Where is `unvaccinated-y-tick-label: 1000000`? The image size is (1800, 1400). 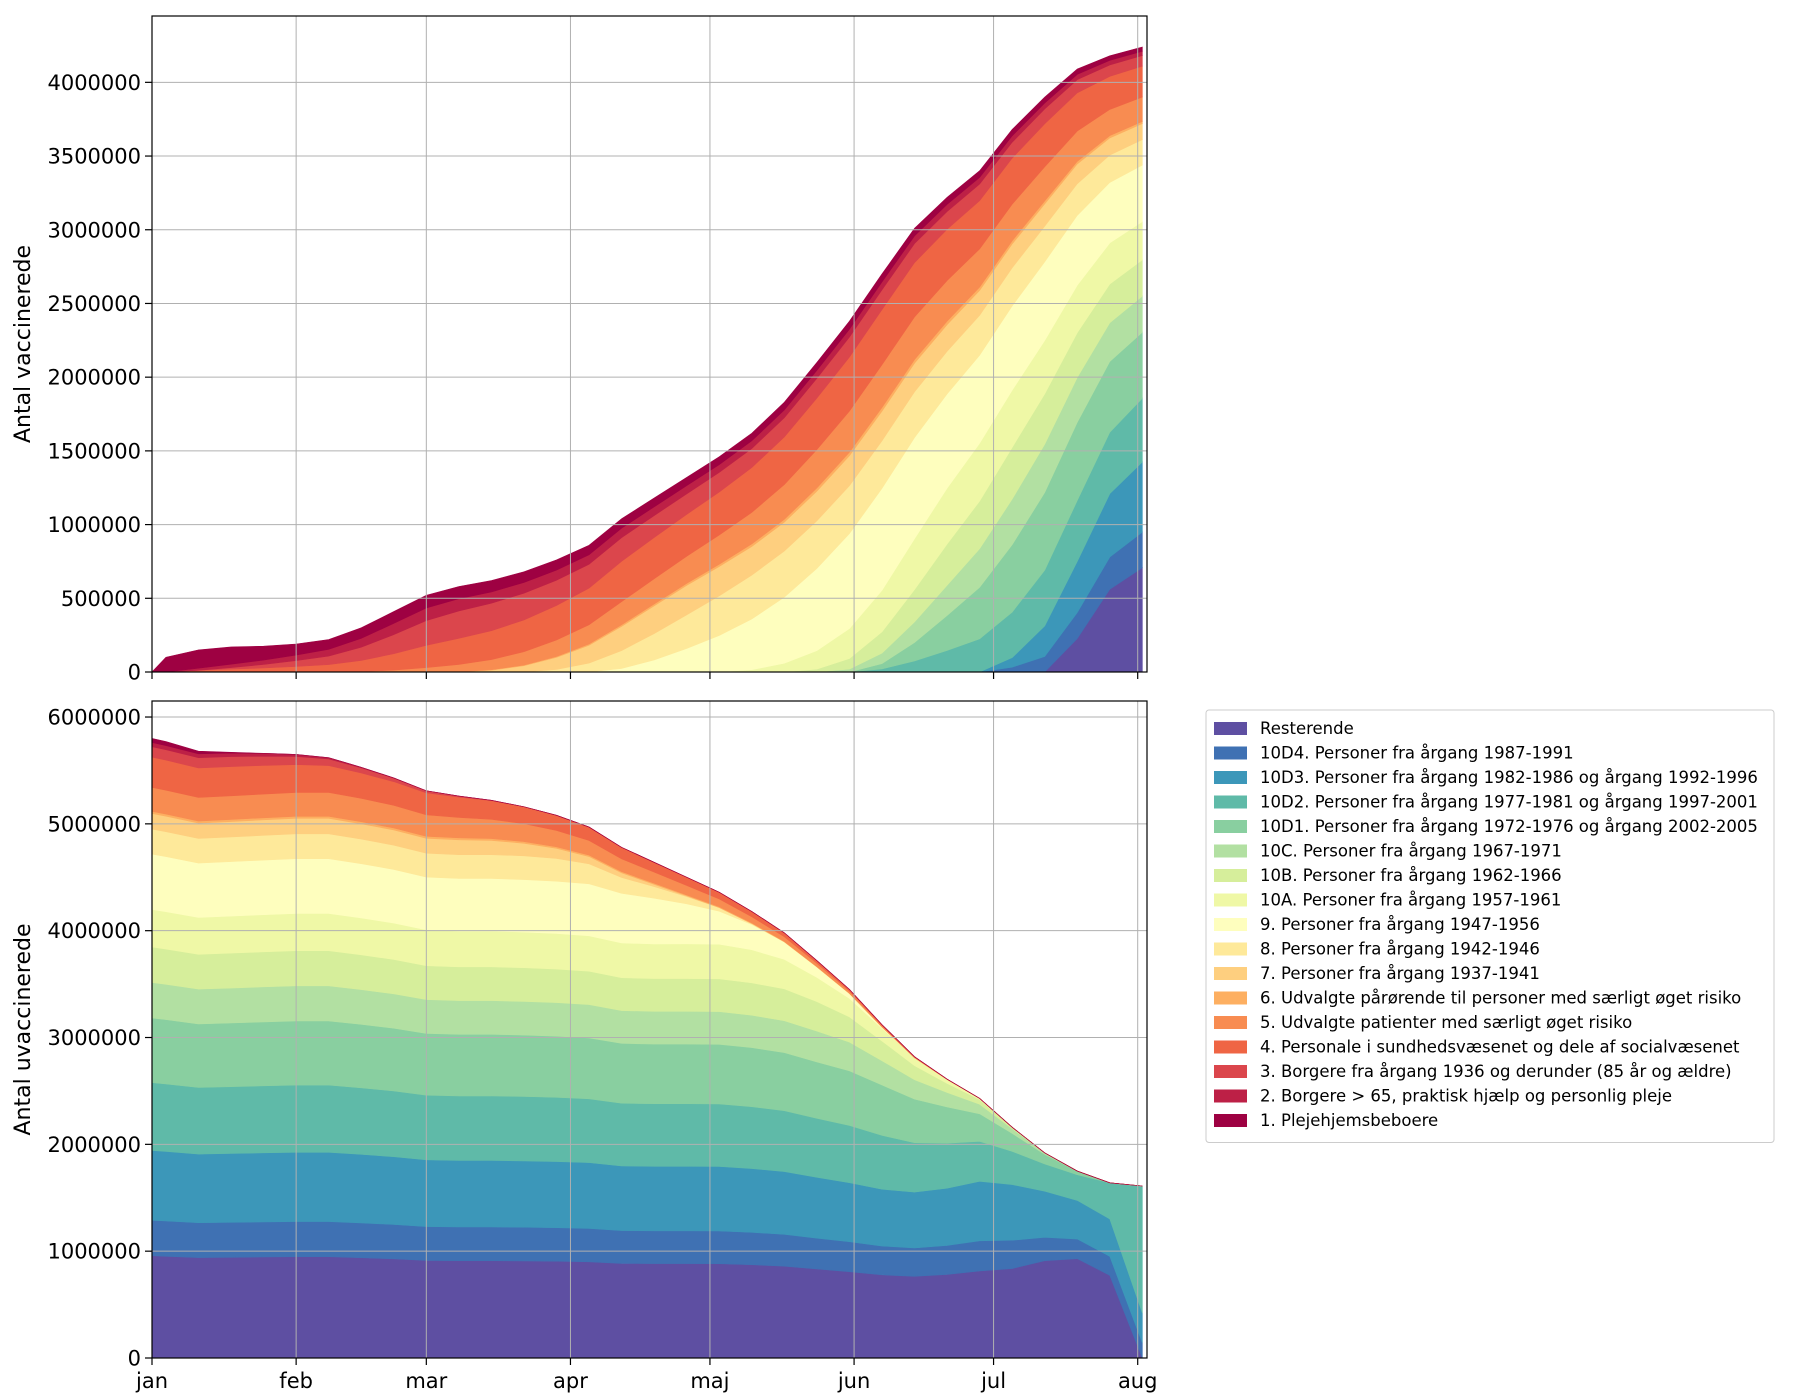
unvaccinated-y-tick-label: 1000000 is located at coordinates (94, 1252).